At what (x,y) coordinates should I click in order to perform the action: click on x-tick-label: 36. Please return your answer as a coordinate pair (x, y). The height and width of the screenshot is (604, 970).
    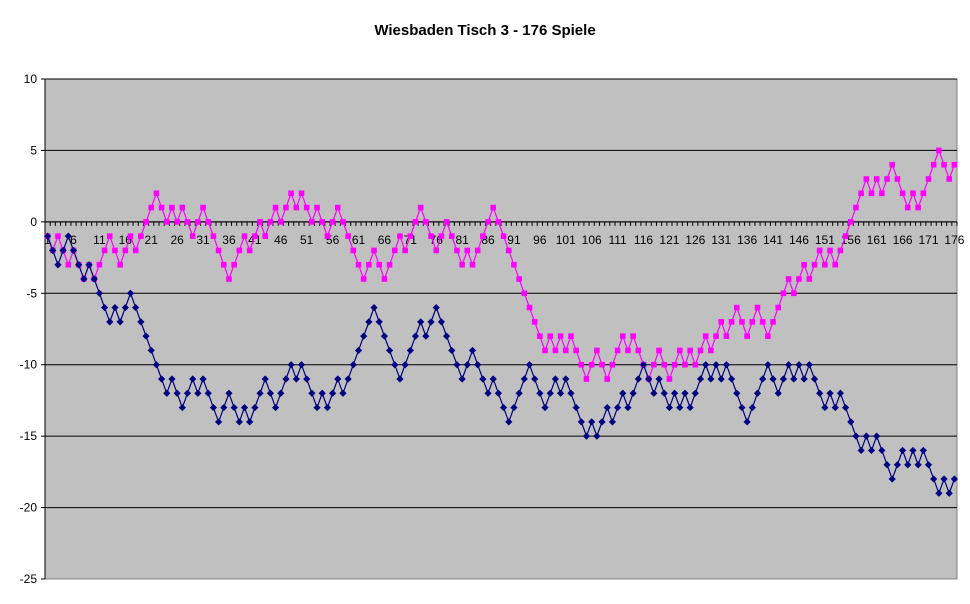
    Looking at the image, I should click on (229, 240).